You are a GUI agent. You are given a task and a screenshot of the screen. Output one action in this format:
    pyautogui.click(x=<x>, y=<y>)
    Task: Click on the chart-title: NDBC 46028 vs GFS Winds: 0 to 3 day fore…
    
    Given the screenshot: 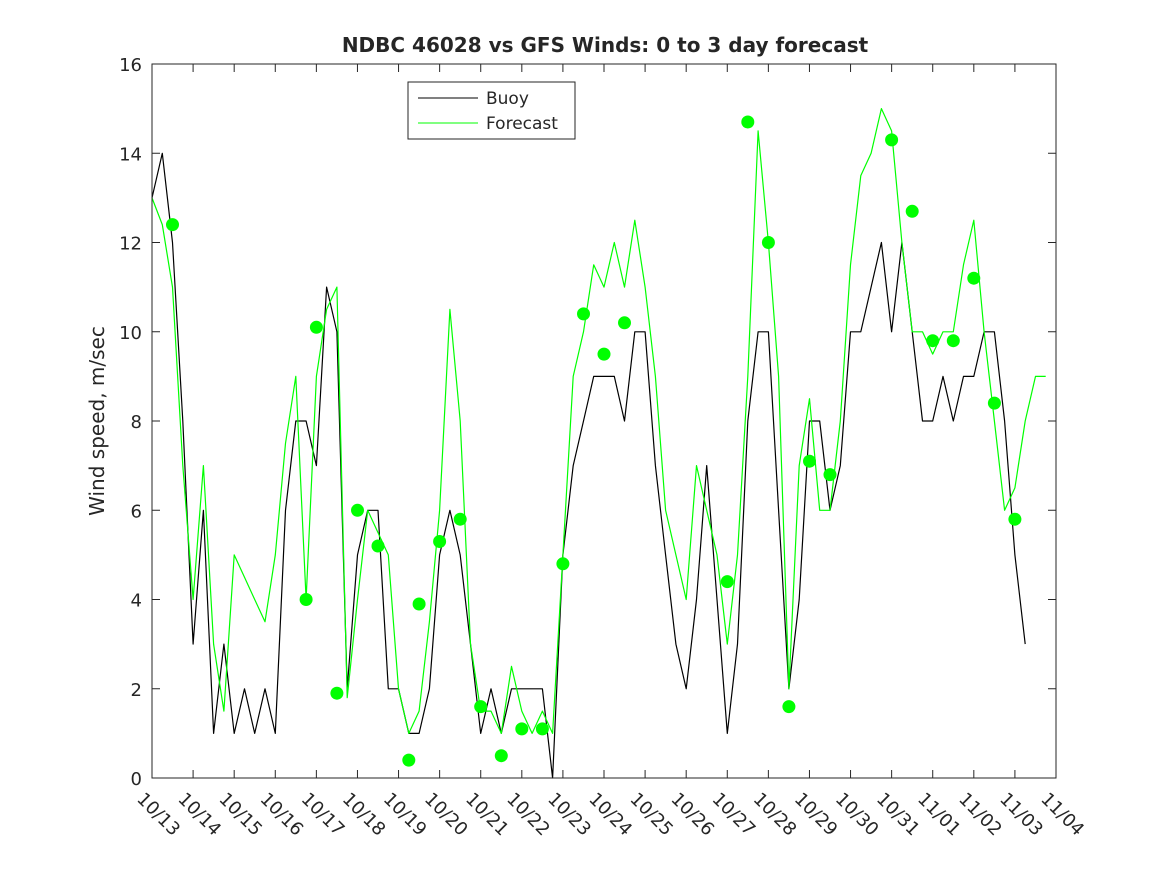 What is the action you would take?
    pyautogui.click(x=605, y=45)
    